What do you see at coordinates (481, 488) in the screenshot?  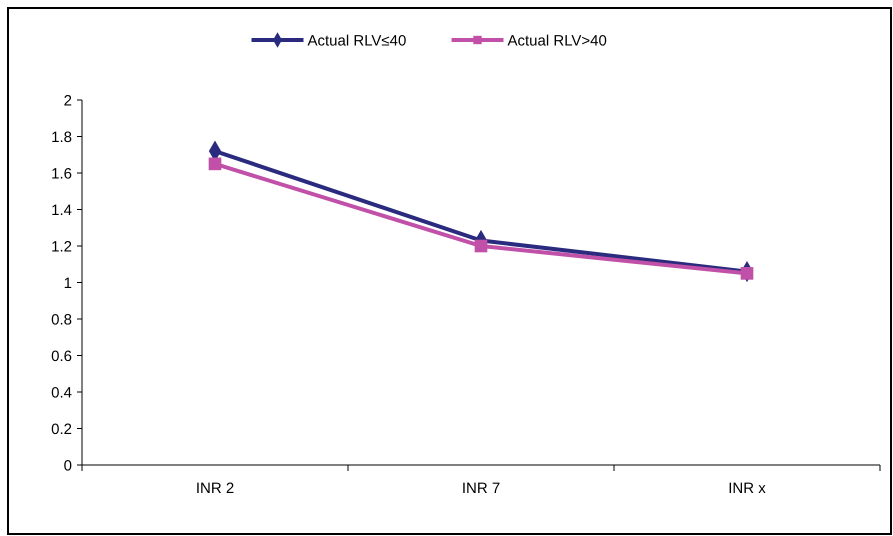 I see `x-tick-label: INR 7` at bounding box center [481, 488].